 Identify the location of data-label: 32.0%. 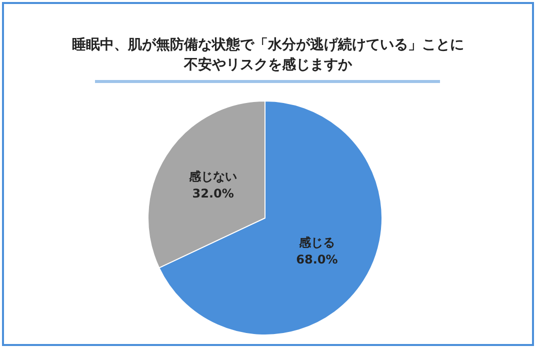
(213, 193).